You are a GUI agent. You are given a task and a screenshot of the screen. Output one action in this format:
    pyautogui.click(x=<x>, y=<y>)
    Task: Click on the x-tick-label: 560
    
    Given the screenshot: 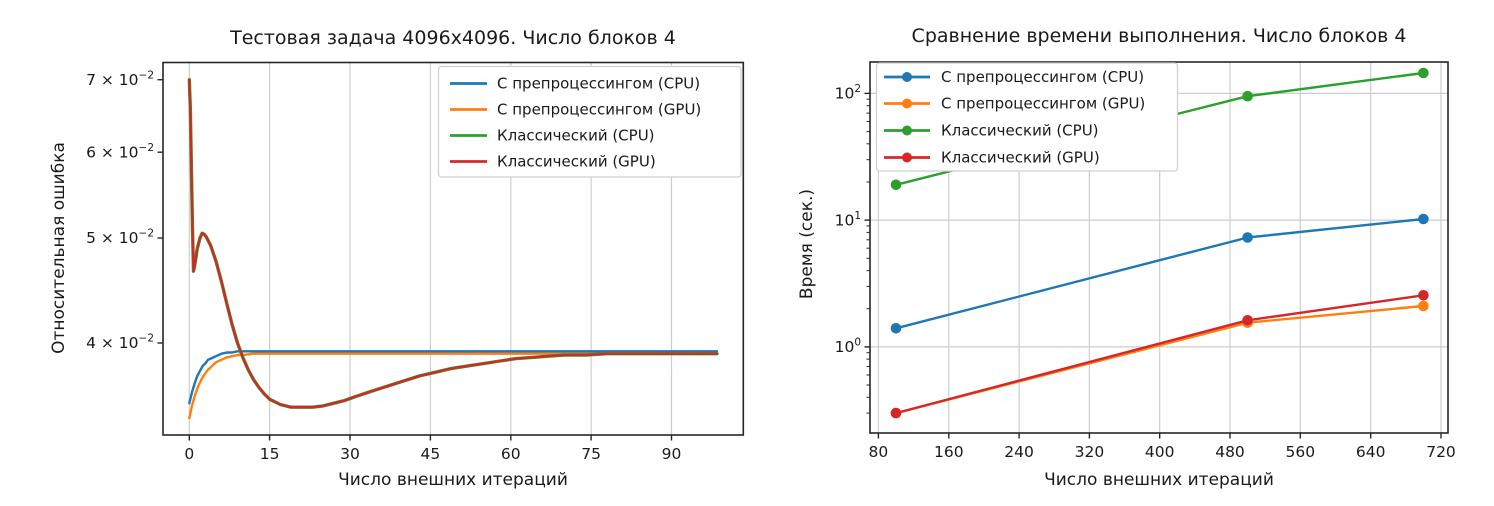 What is the action you would take?
    pyautogui.click(x=1301, y=452)
    